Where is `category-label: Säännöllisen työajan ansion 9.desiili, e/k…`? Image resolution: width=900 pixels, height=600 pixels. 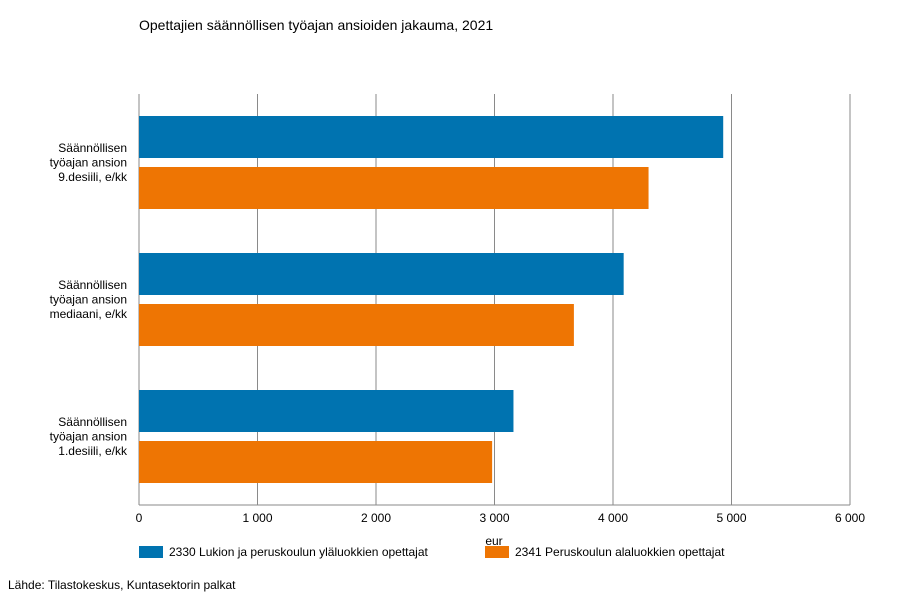 category-label: Säännöllisen työajan ansion 9.desiili, e/k… is located at coordinates (89, 162).